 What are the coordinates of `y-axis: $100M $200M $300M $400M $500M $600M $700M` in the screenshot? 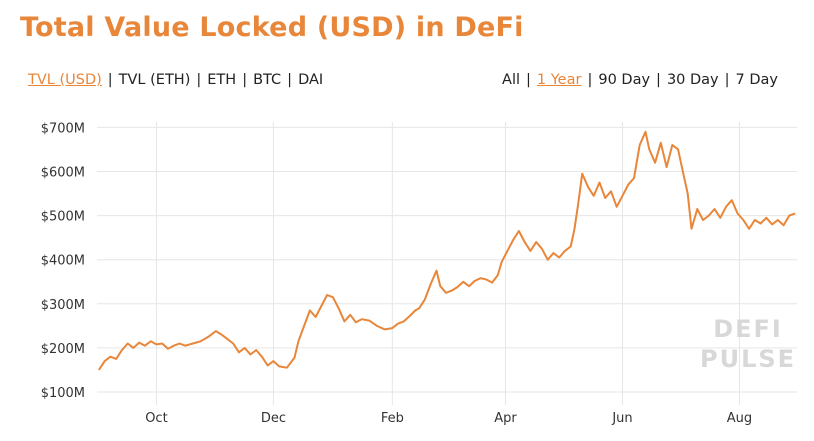 It's located at (63, 261).